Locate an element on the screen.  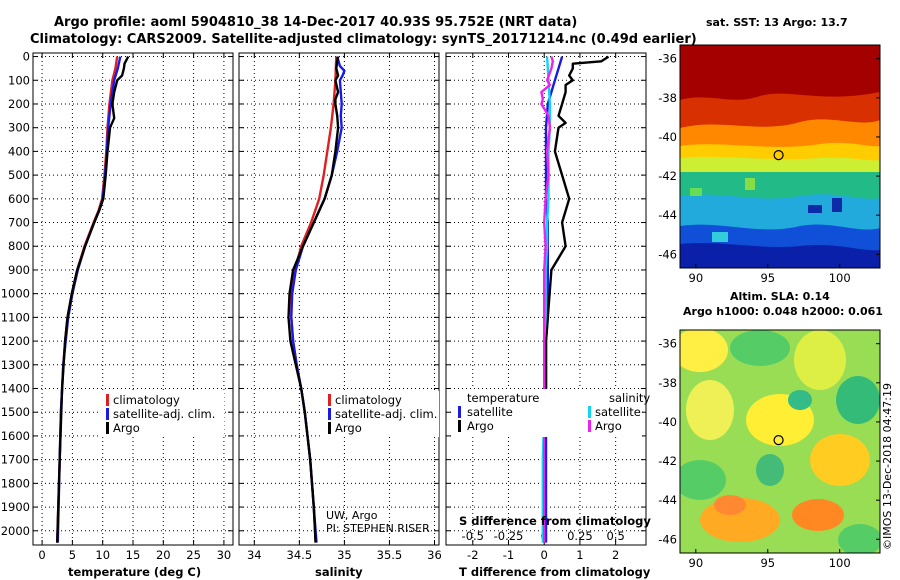
salinity-xlabel: salinity is located at coordinates (339, 572).